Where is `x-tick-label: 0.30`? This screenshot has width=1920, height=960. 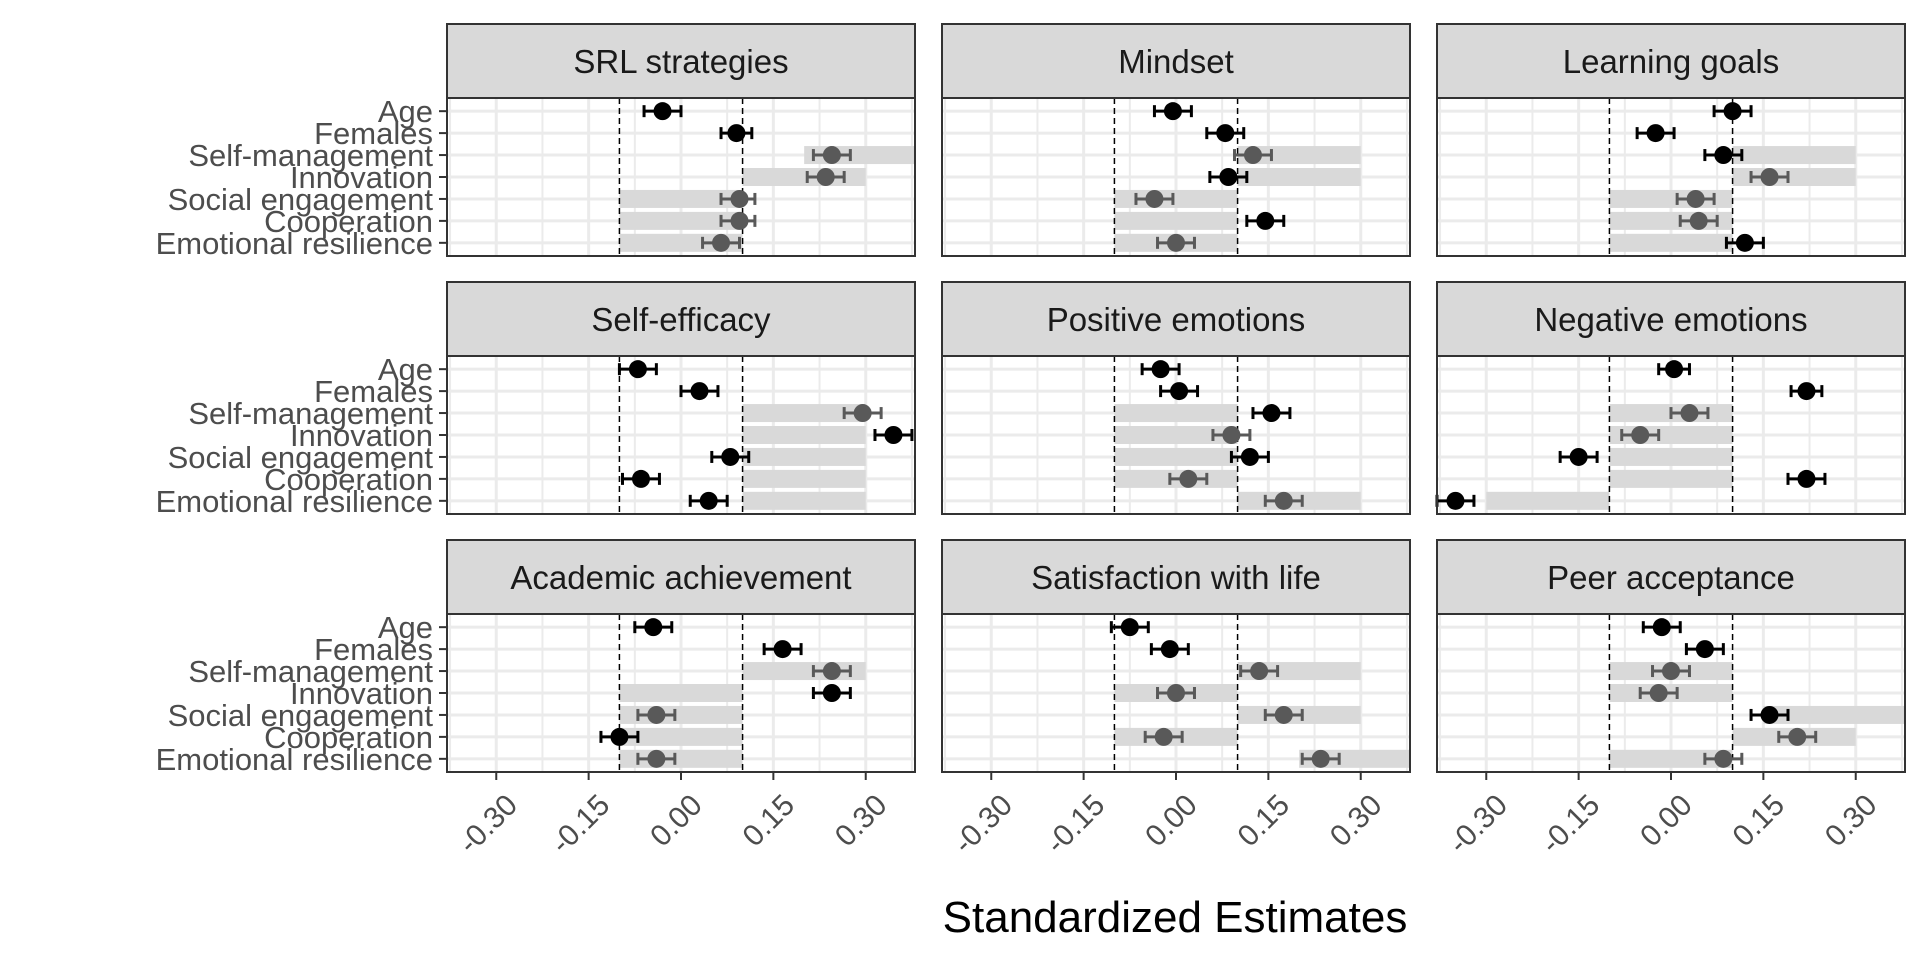
x-tick-label: 0.30 is located at coordinates (1851, 820).